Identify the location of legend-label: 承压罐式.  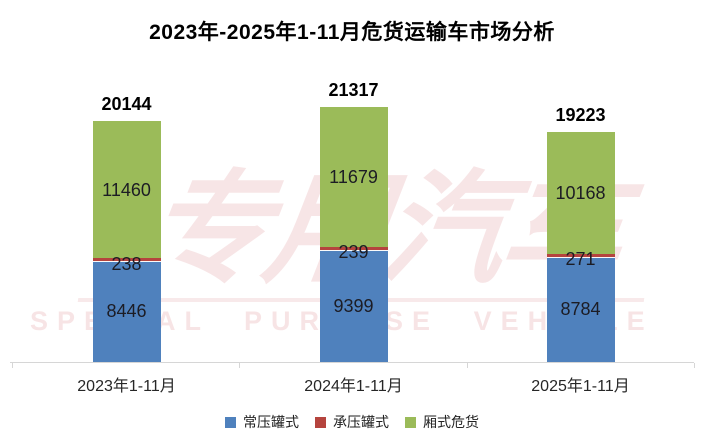
(361, 422).